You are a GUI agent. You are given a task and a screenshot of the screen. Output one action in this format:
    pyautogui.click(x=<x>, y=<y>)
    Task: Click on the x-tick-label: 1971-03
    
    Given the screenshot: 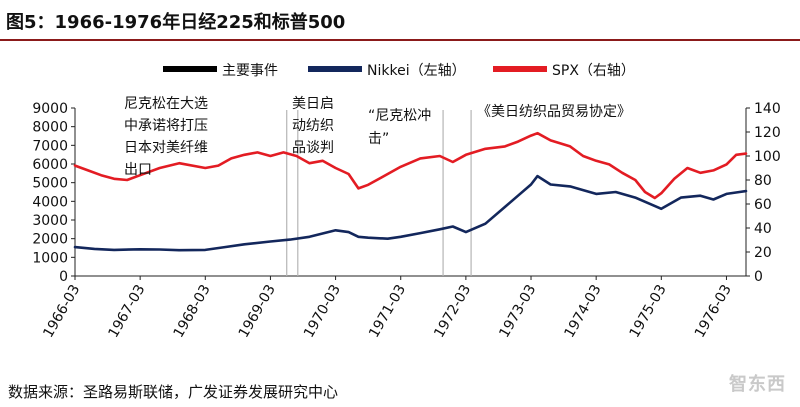 What is the action you would take?
    pyautogui.click(x=387, y=311)
    